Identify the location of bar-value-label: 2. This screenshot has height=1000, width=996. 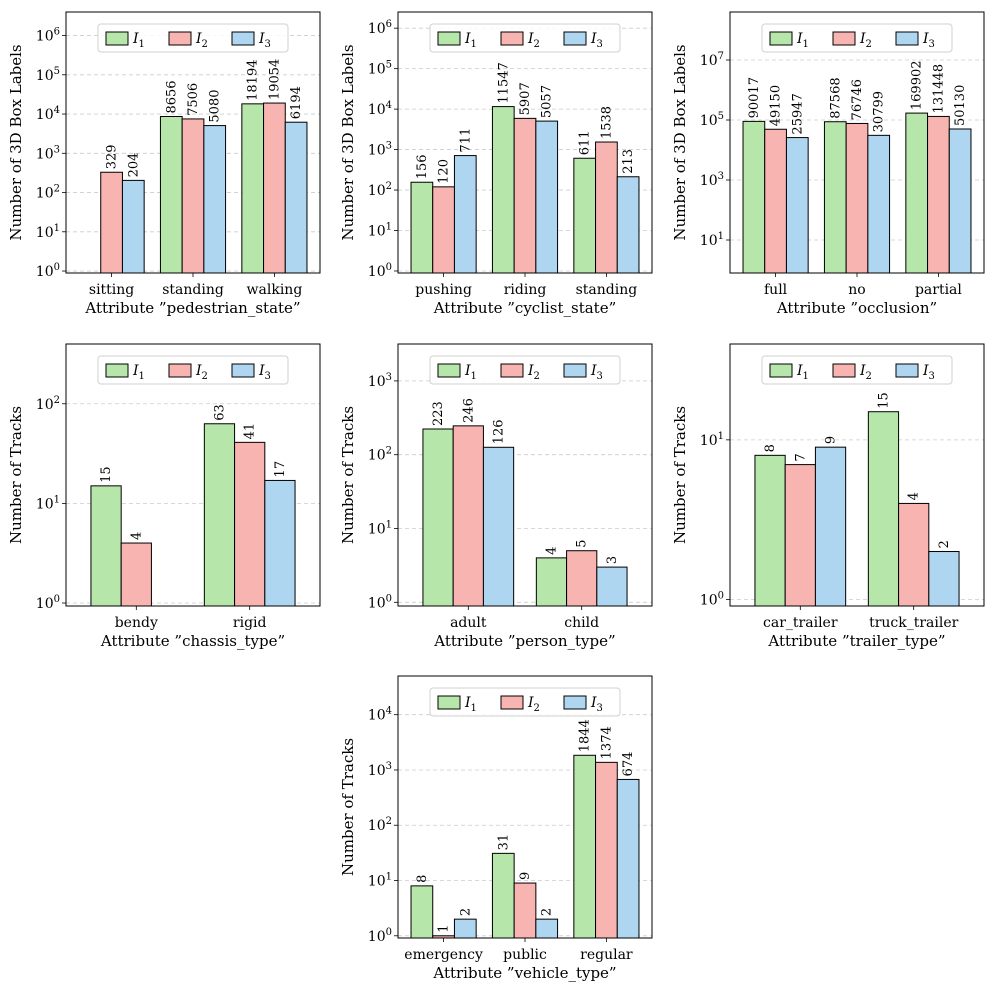
(944, 544).